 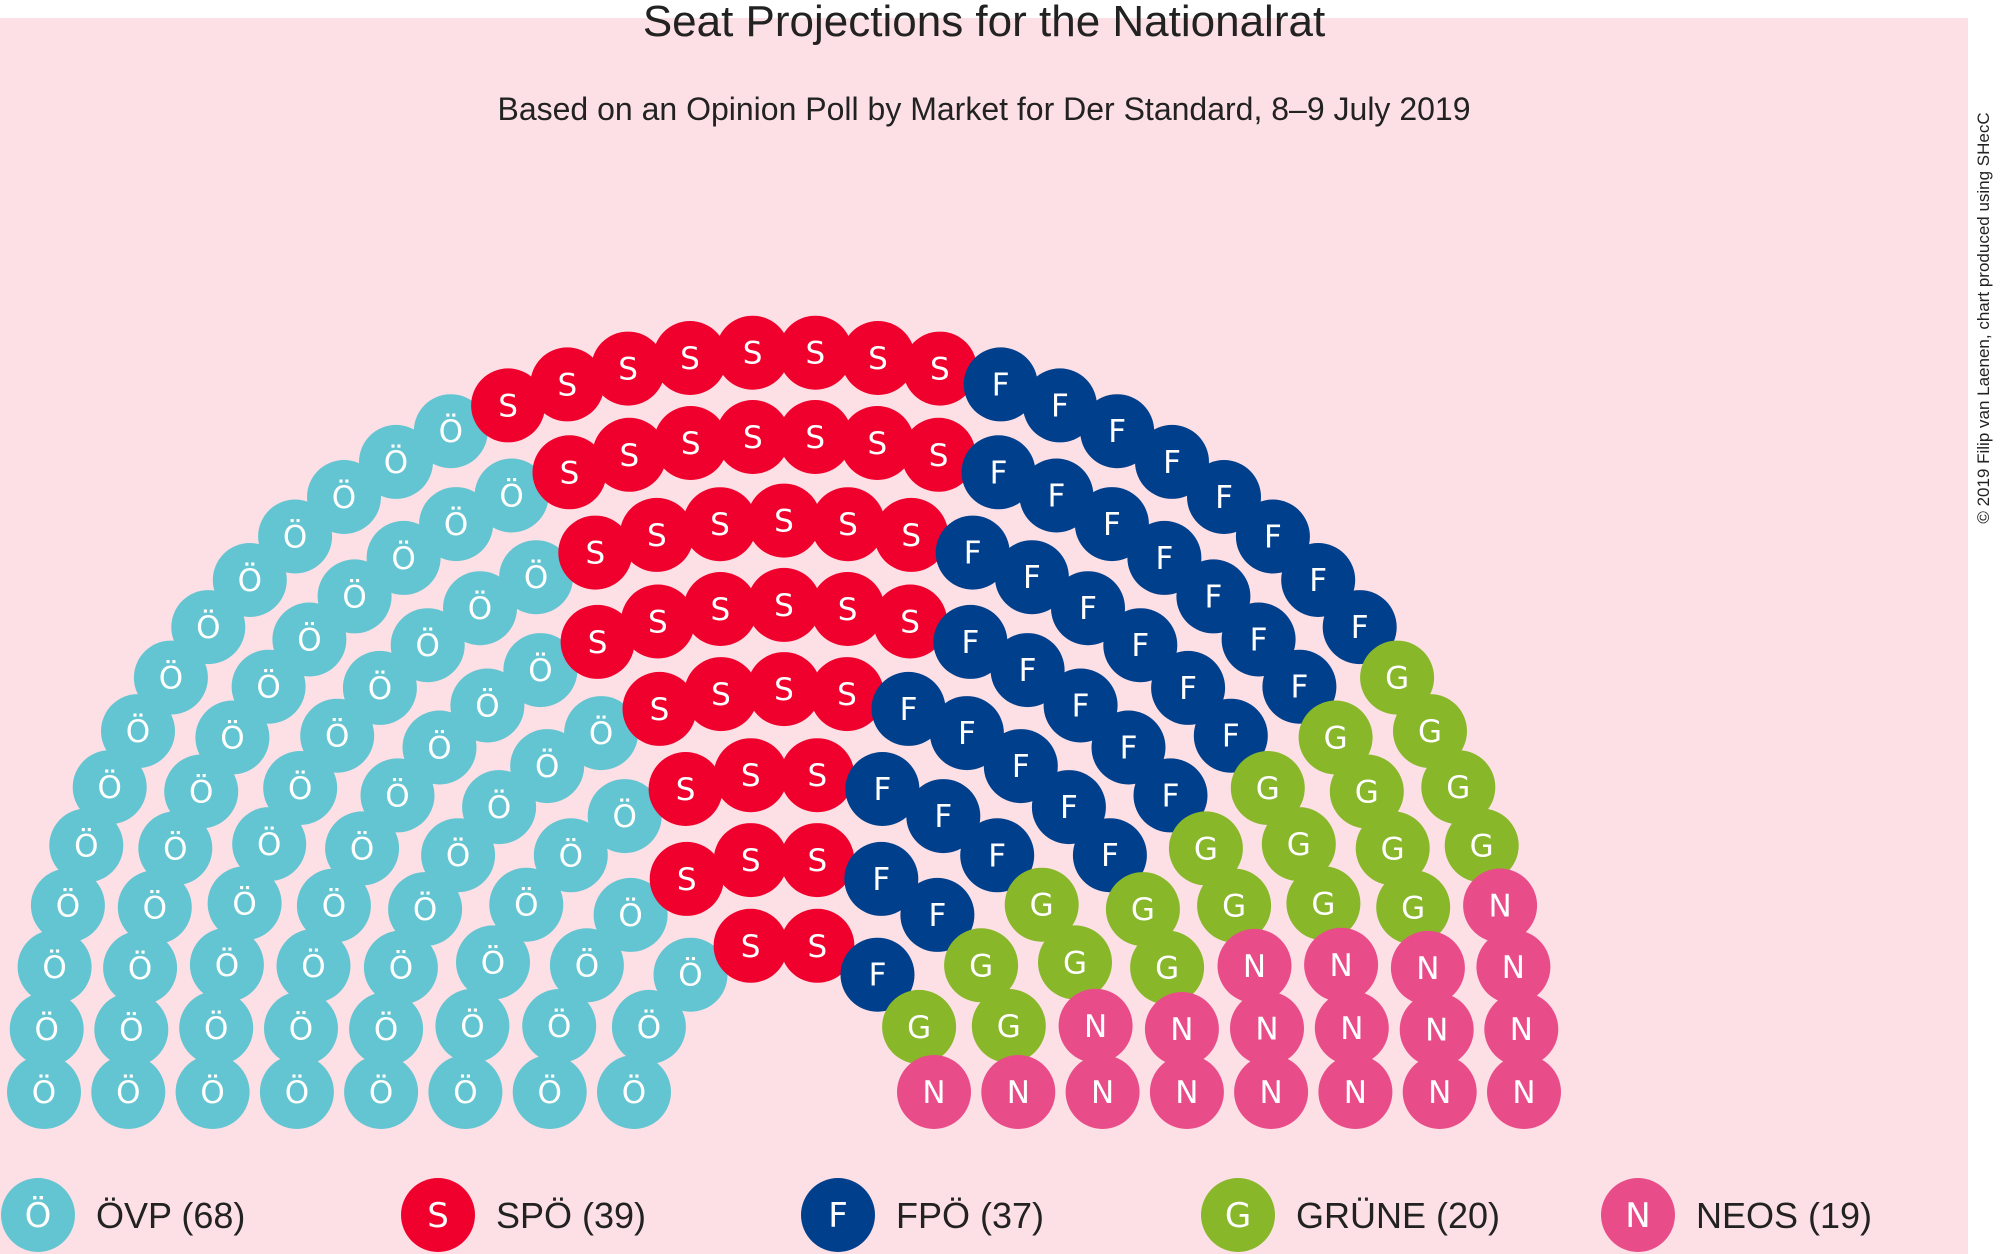 What do you see at coordinates (438, 1215) in the screenshot?
I see `legend-swatch` at bounding box center [438, 1215].